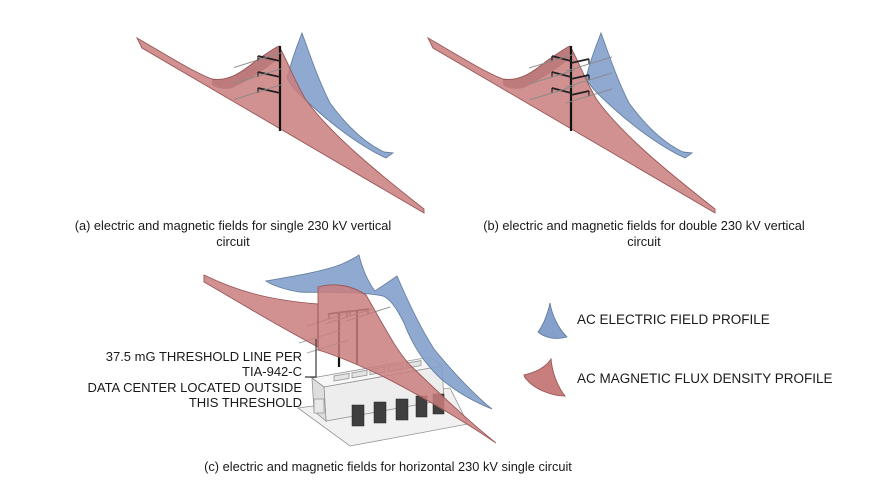  I want to click on panel-c-illustration, so click(350, 350).